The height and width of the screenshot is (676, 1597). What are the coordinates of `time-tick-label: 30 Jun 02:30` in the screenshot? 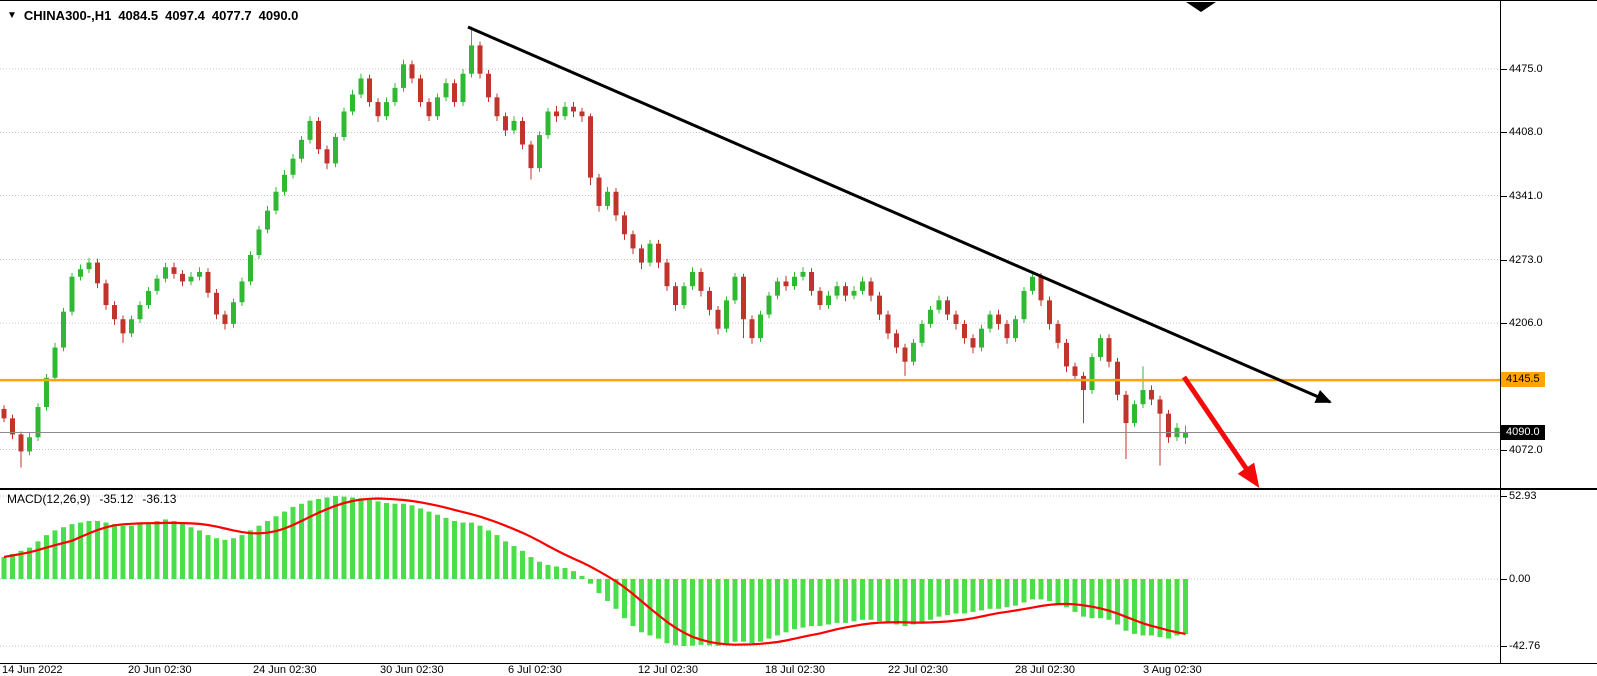 It's located at (412, 670).